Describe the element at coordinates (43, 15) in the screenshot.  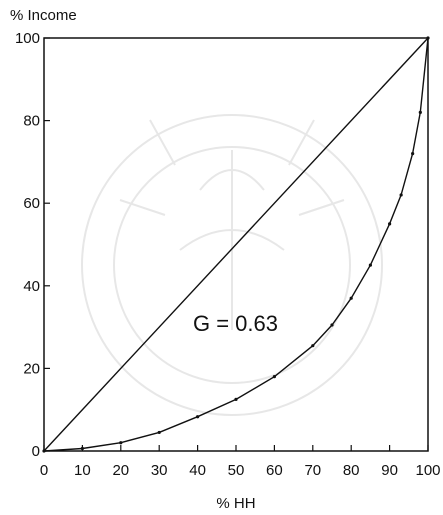
I see `y-axis-title: % Income` at that location.